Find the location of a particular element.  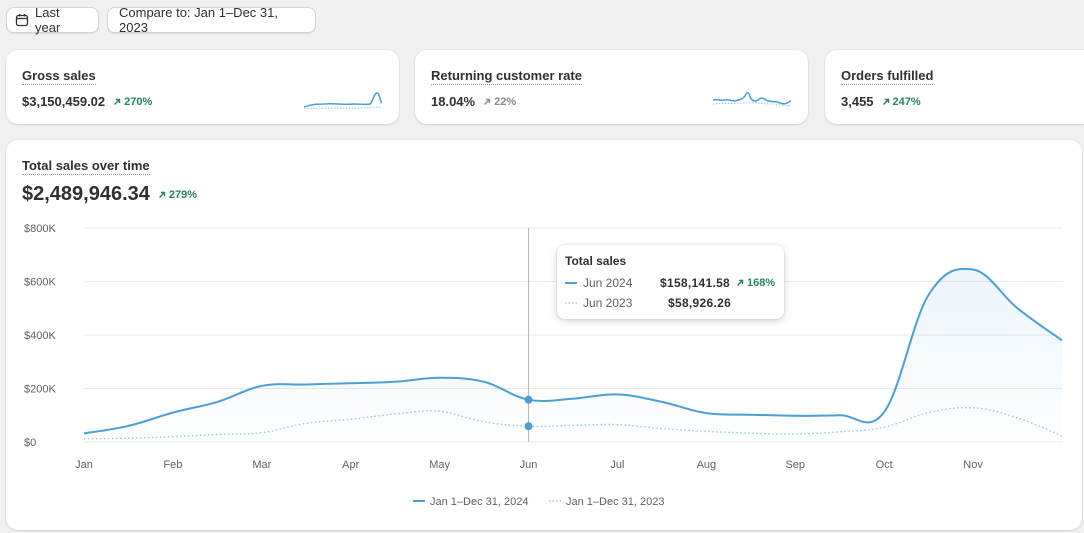

metric-delta-text: 247% is located at coordinates (906, 101).